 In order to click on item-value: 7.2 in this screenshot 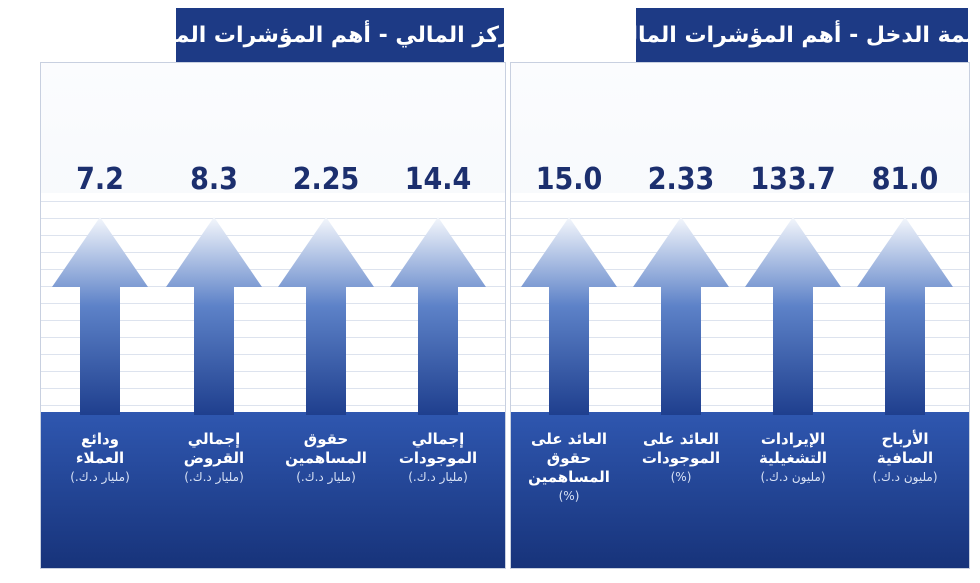, I will do `click(100, 179)`.